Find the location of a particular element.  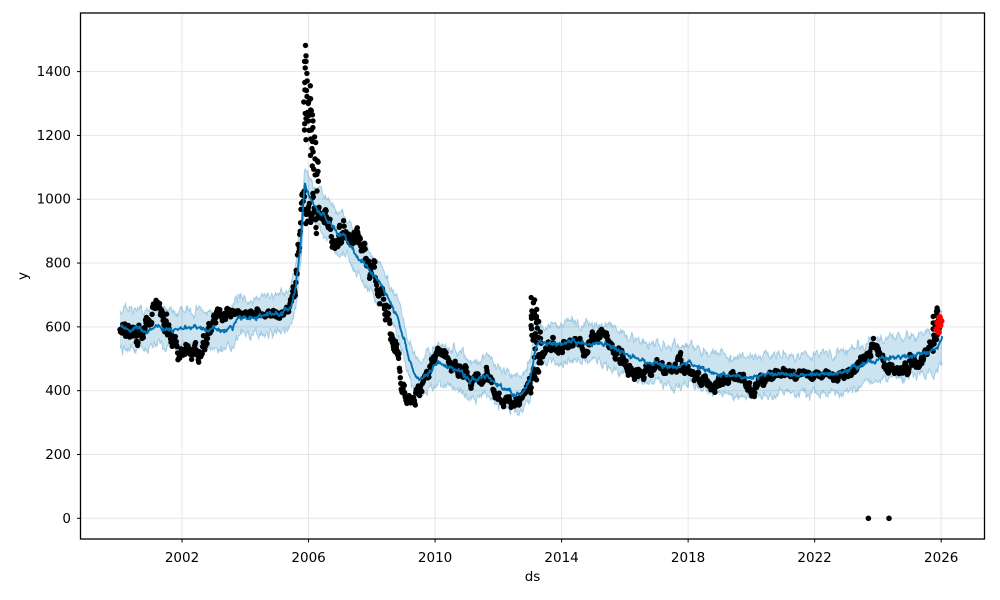

x-axis-label: ds is located at coordinates (533, 577).